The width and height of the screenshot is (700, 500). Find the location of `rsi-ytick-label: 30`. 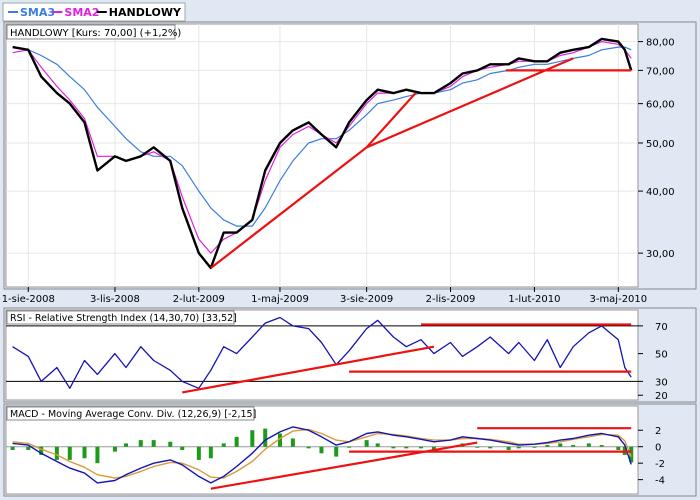

rsi-ytick-label: 30 is located at coordinates (661, 382).